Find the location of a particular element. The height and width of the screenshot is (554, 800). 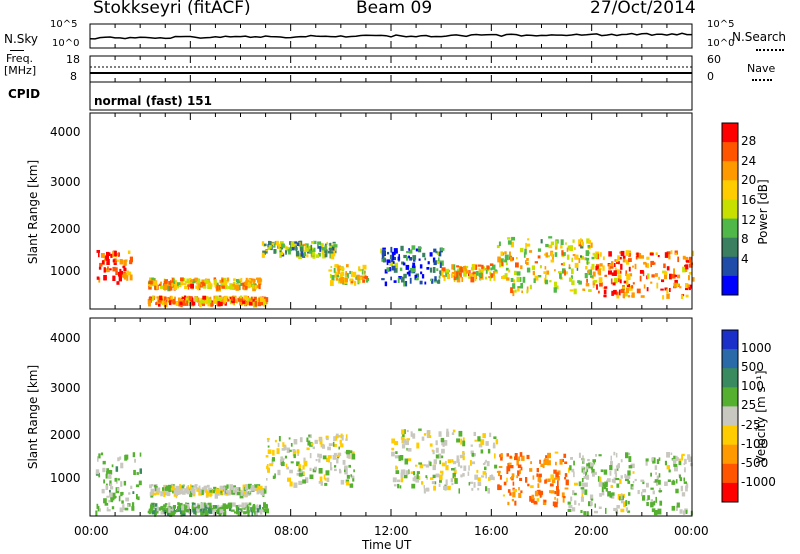

power-ylabel: Slant Range [km] is located at coordinates (33, 212).